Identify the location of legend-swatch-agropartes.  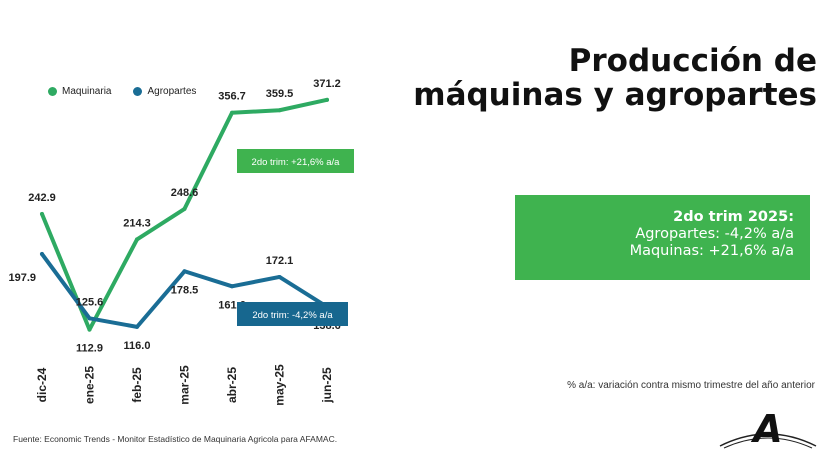
(138, 91).